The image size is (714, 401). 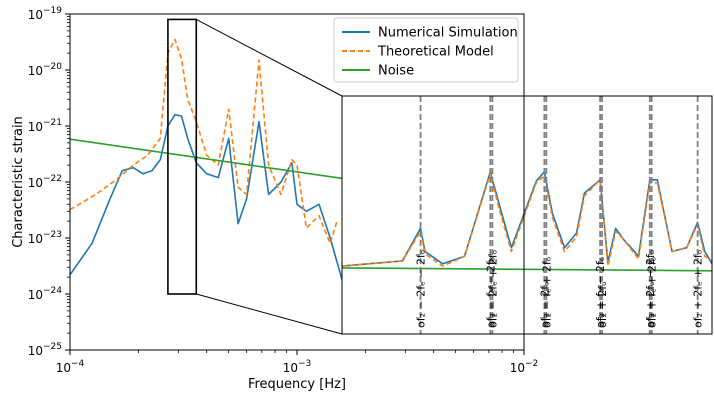 I want to click on inset-vline-label: of₂ − fₑ + 2fₒ, so click(x=546, y=292).